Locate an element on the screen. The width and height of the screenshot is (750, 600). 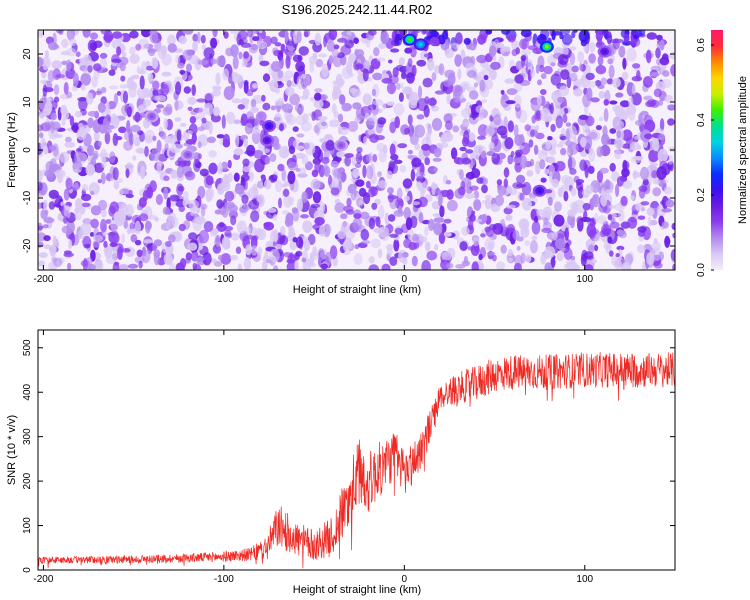
y-tick-label: 200 is located at coordinates (27, 480).